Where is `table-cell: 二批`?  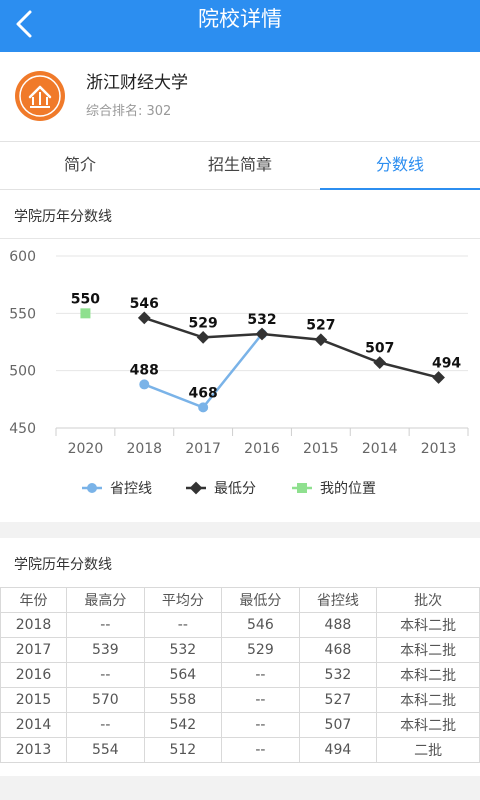 table-cell: 二批 is located at coordinates (428, 750).